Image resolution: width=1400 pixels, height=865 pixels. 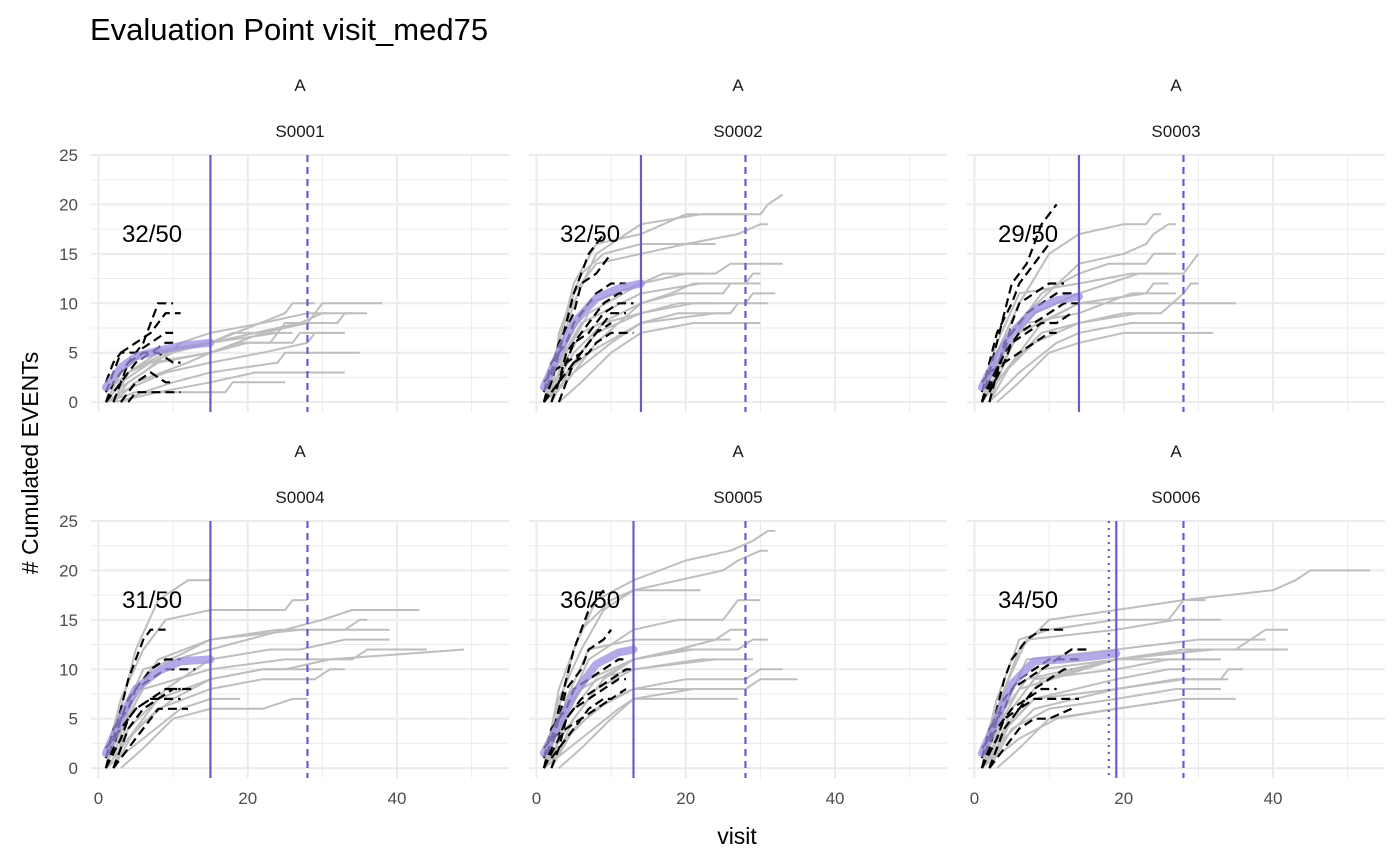 I want to click on strip-label-site: S0006, so click(x=1175, y=497).